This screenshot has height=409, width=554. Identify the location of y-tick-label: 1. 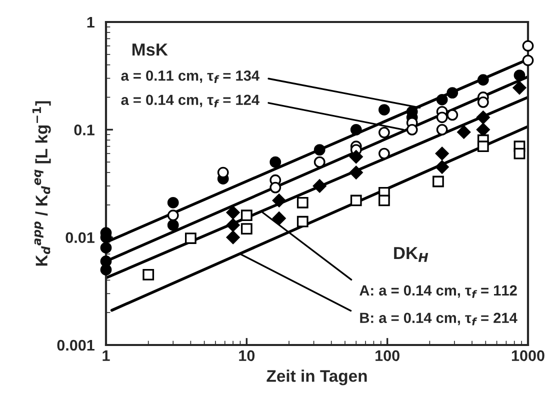
(90, 22).